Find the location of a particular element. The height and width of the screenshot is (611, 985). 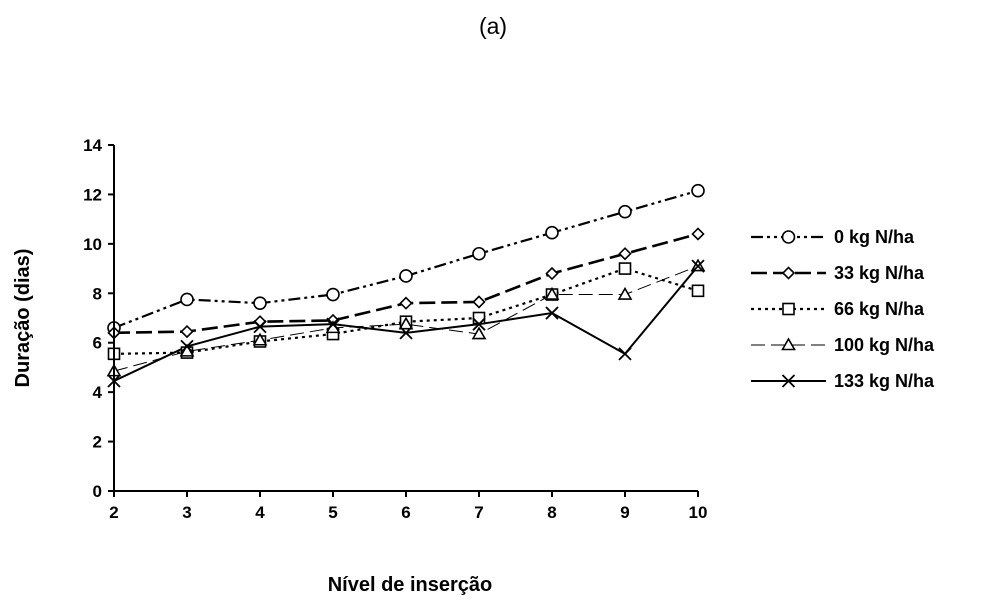

legend-marker-66-kg-n-ha is located at coordinates (788, 309).